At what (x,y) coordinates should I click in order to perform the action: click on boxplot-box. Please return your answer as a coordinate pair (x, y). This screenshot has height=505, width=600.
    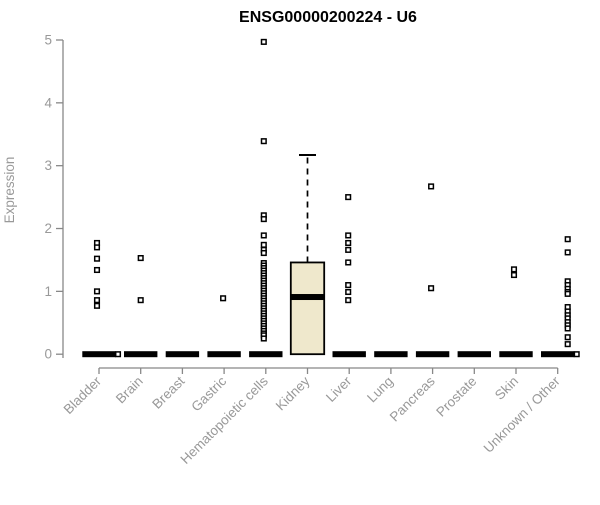
    Looking at the image, I should click on (307, 308).